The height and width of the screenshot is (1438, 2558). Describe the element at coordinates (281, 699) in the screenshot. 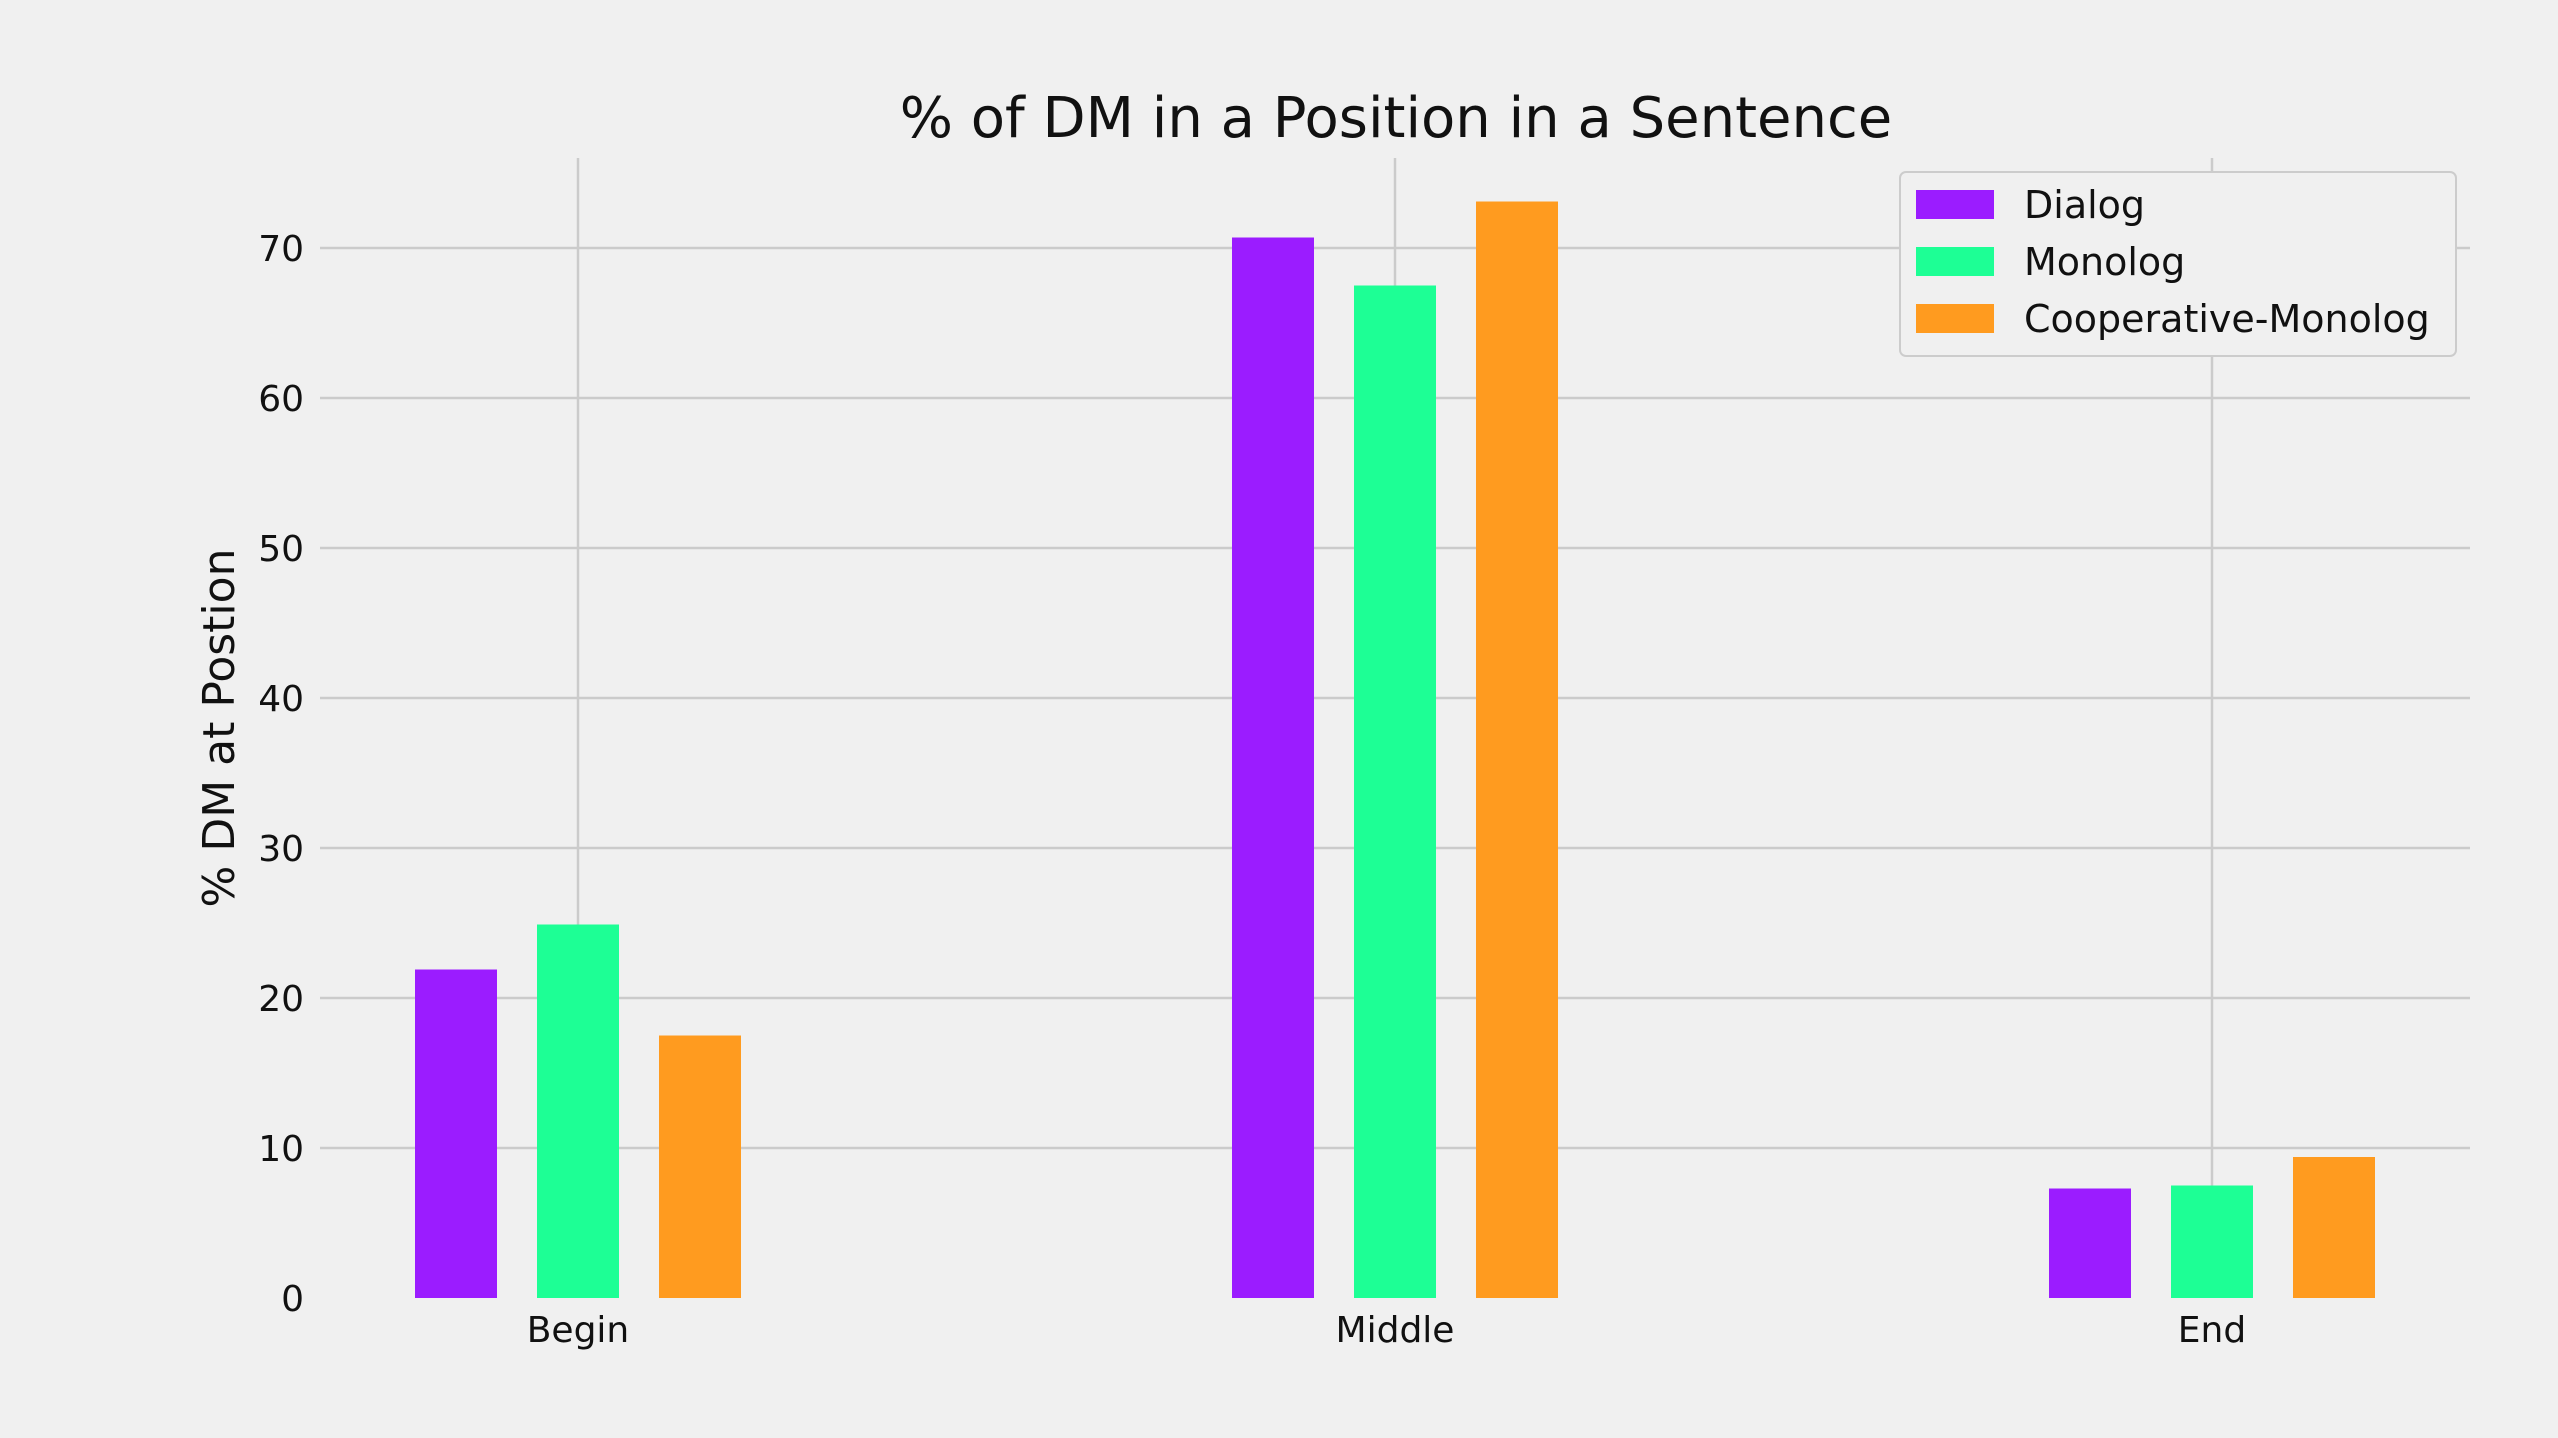

I see `y-tick-label: 40` at that location.